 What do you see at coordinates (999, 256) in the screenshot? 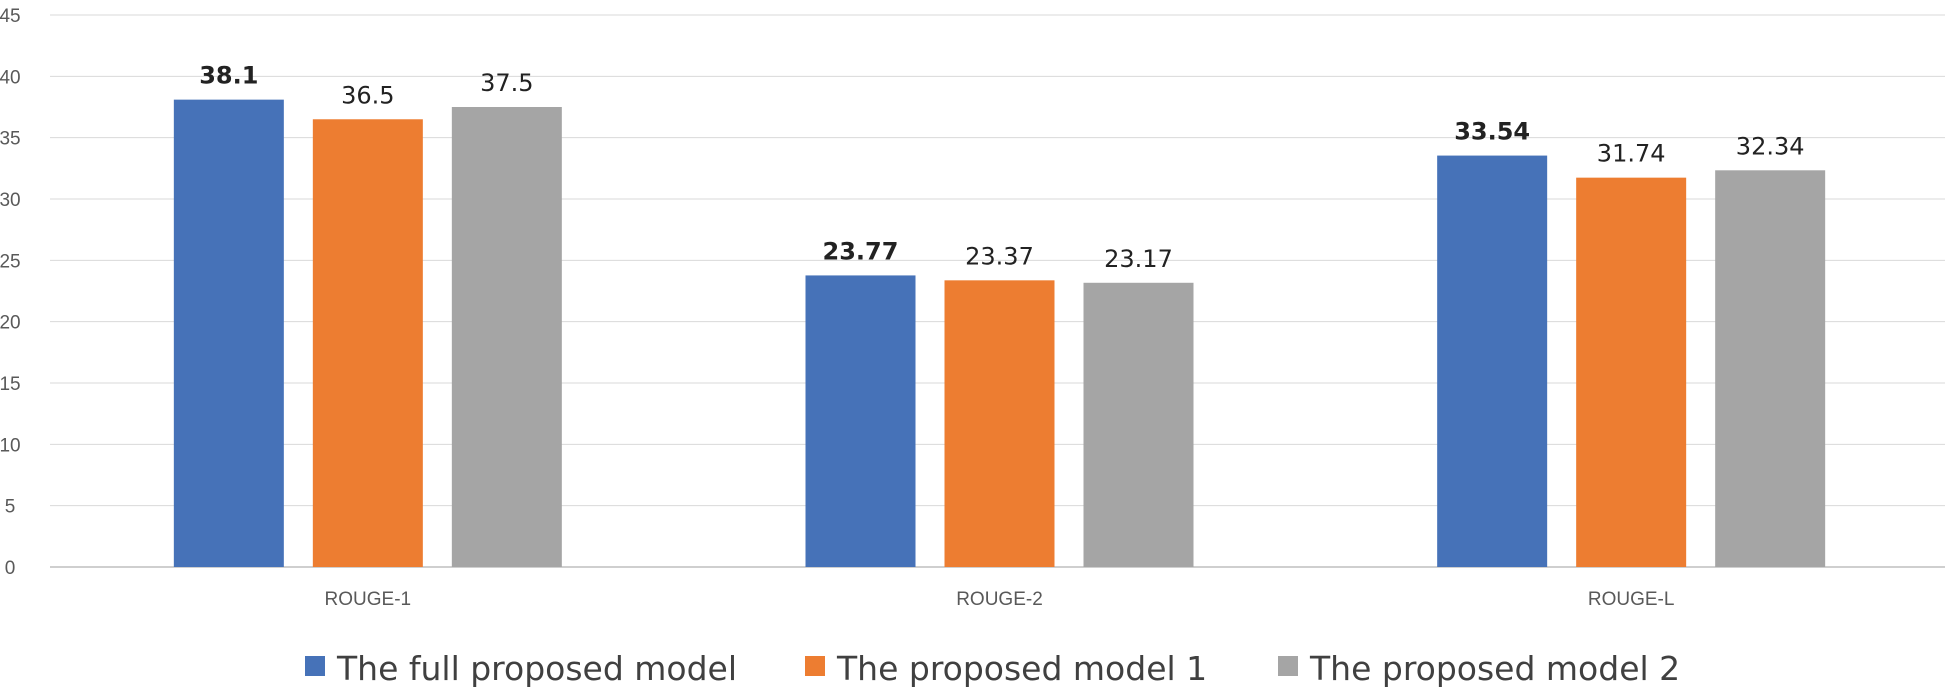
I see `data-label: 23.37` at bounding box center [999, 256].